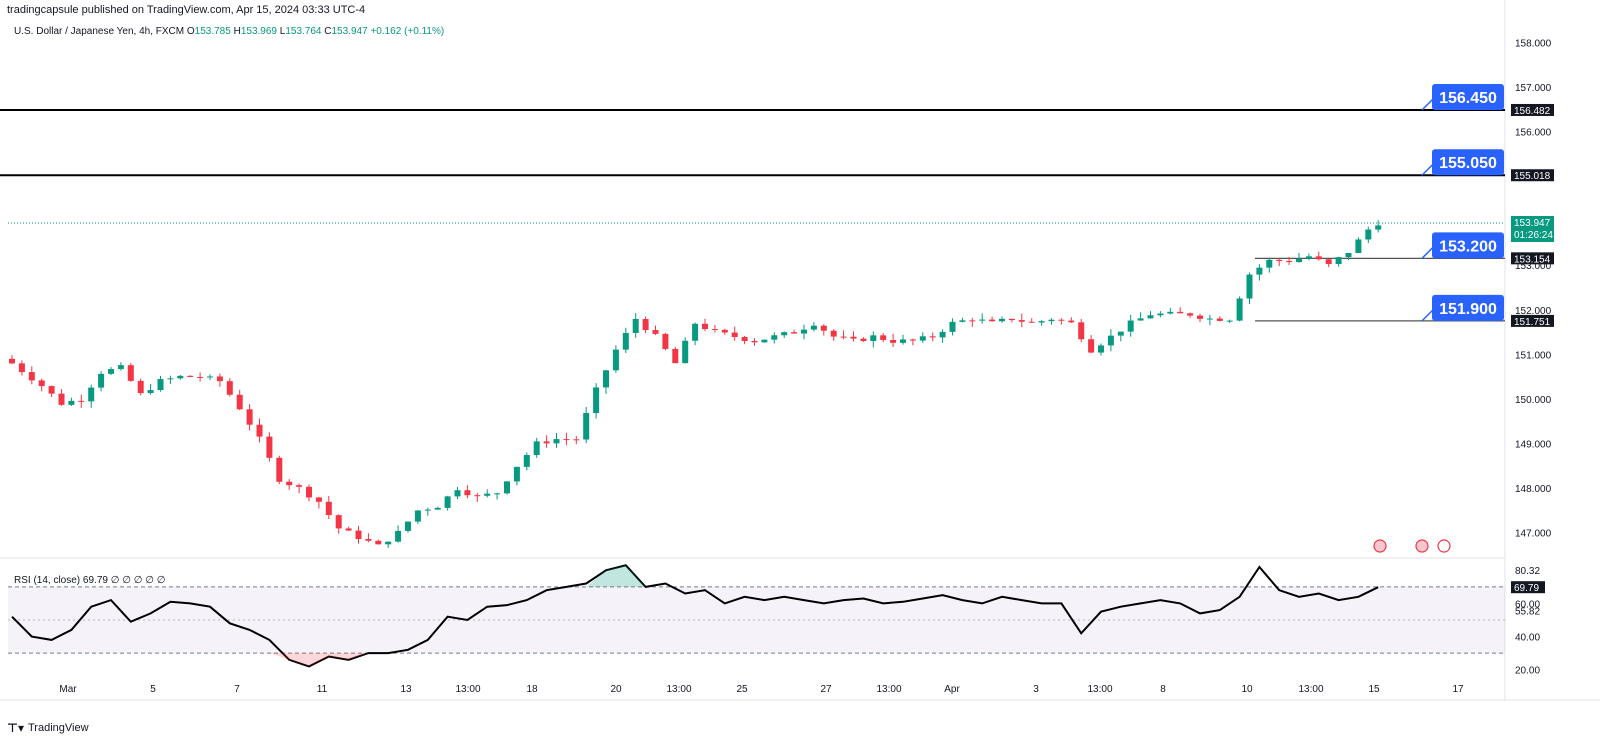  What do you see at coordinates (138, 580) in the screenshot?
I see `rsi-extra: ∅ ∅ ∅ ∅ ∅` at bounding box center [138, 580].